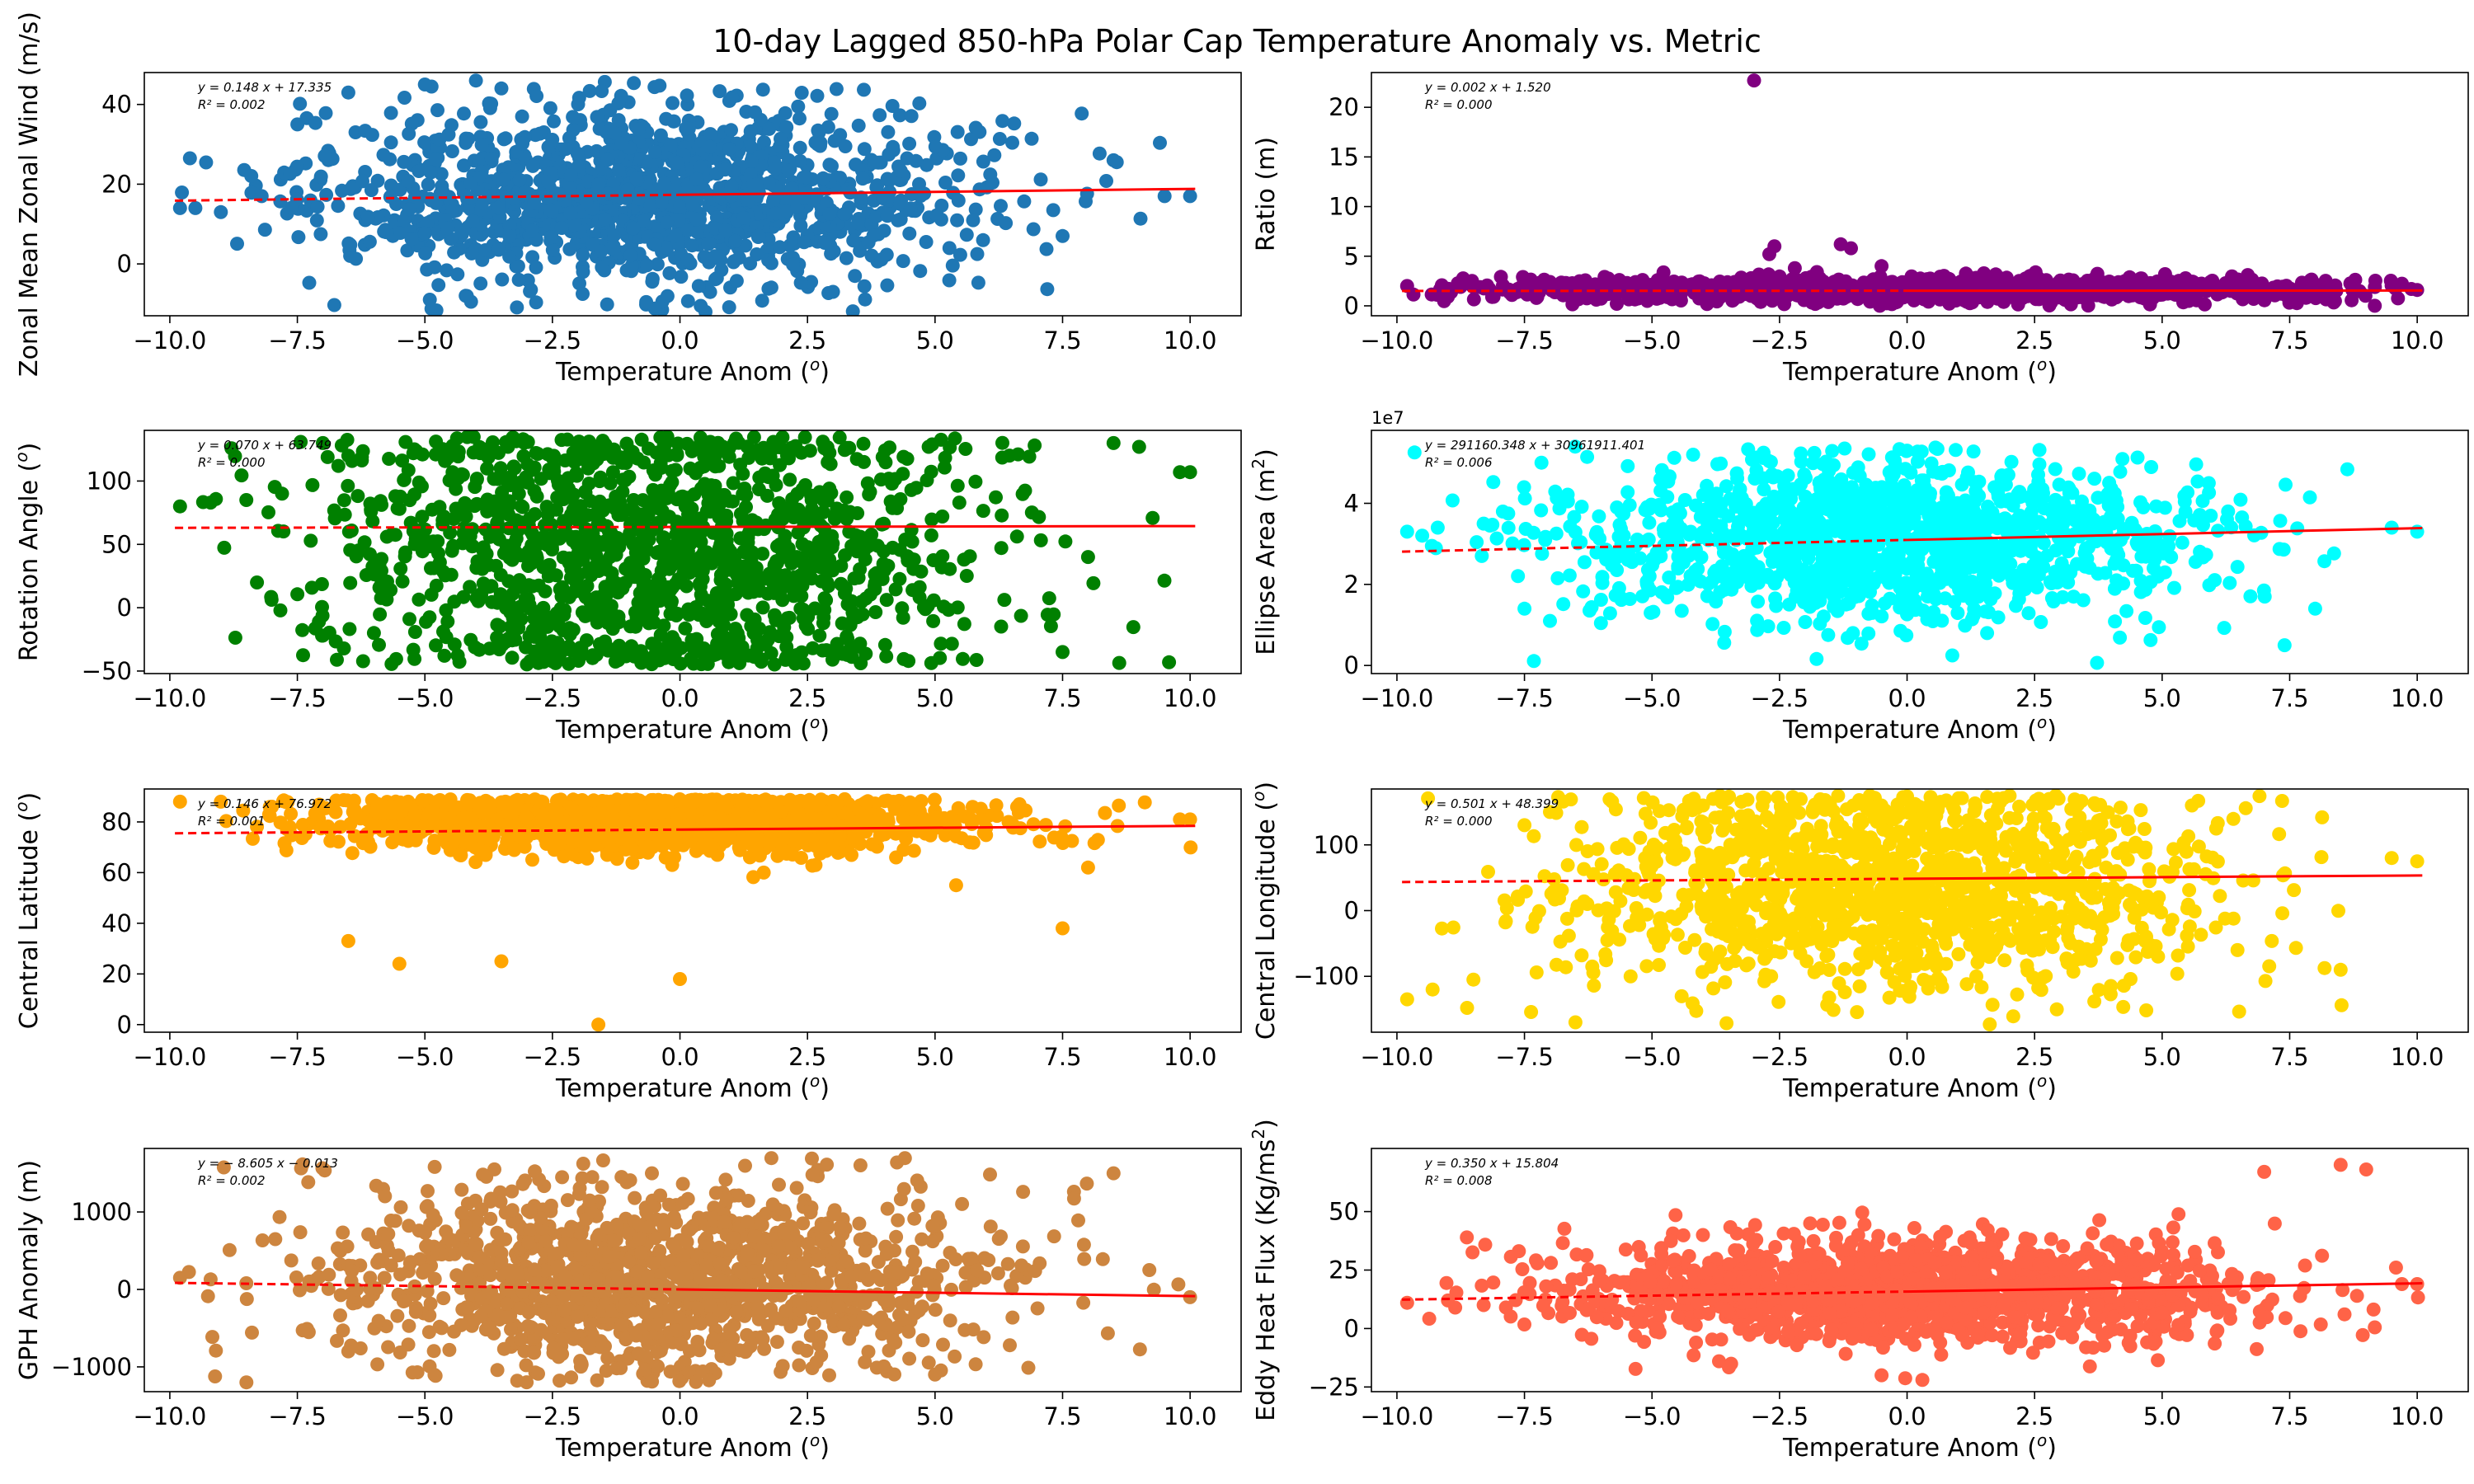 The width and height of the screenshot is (2474, 1484). I want to click on x-tick-label: 5.0, so click(935, 698).